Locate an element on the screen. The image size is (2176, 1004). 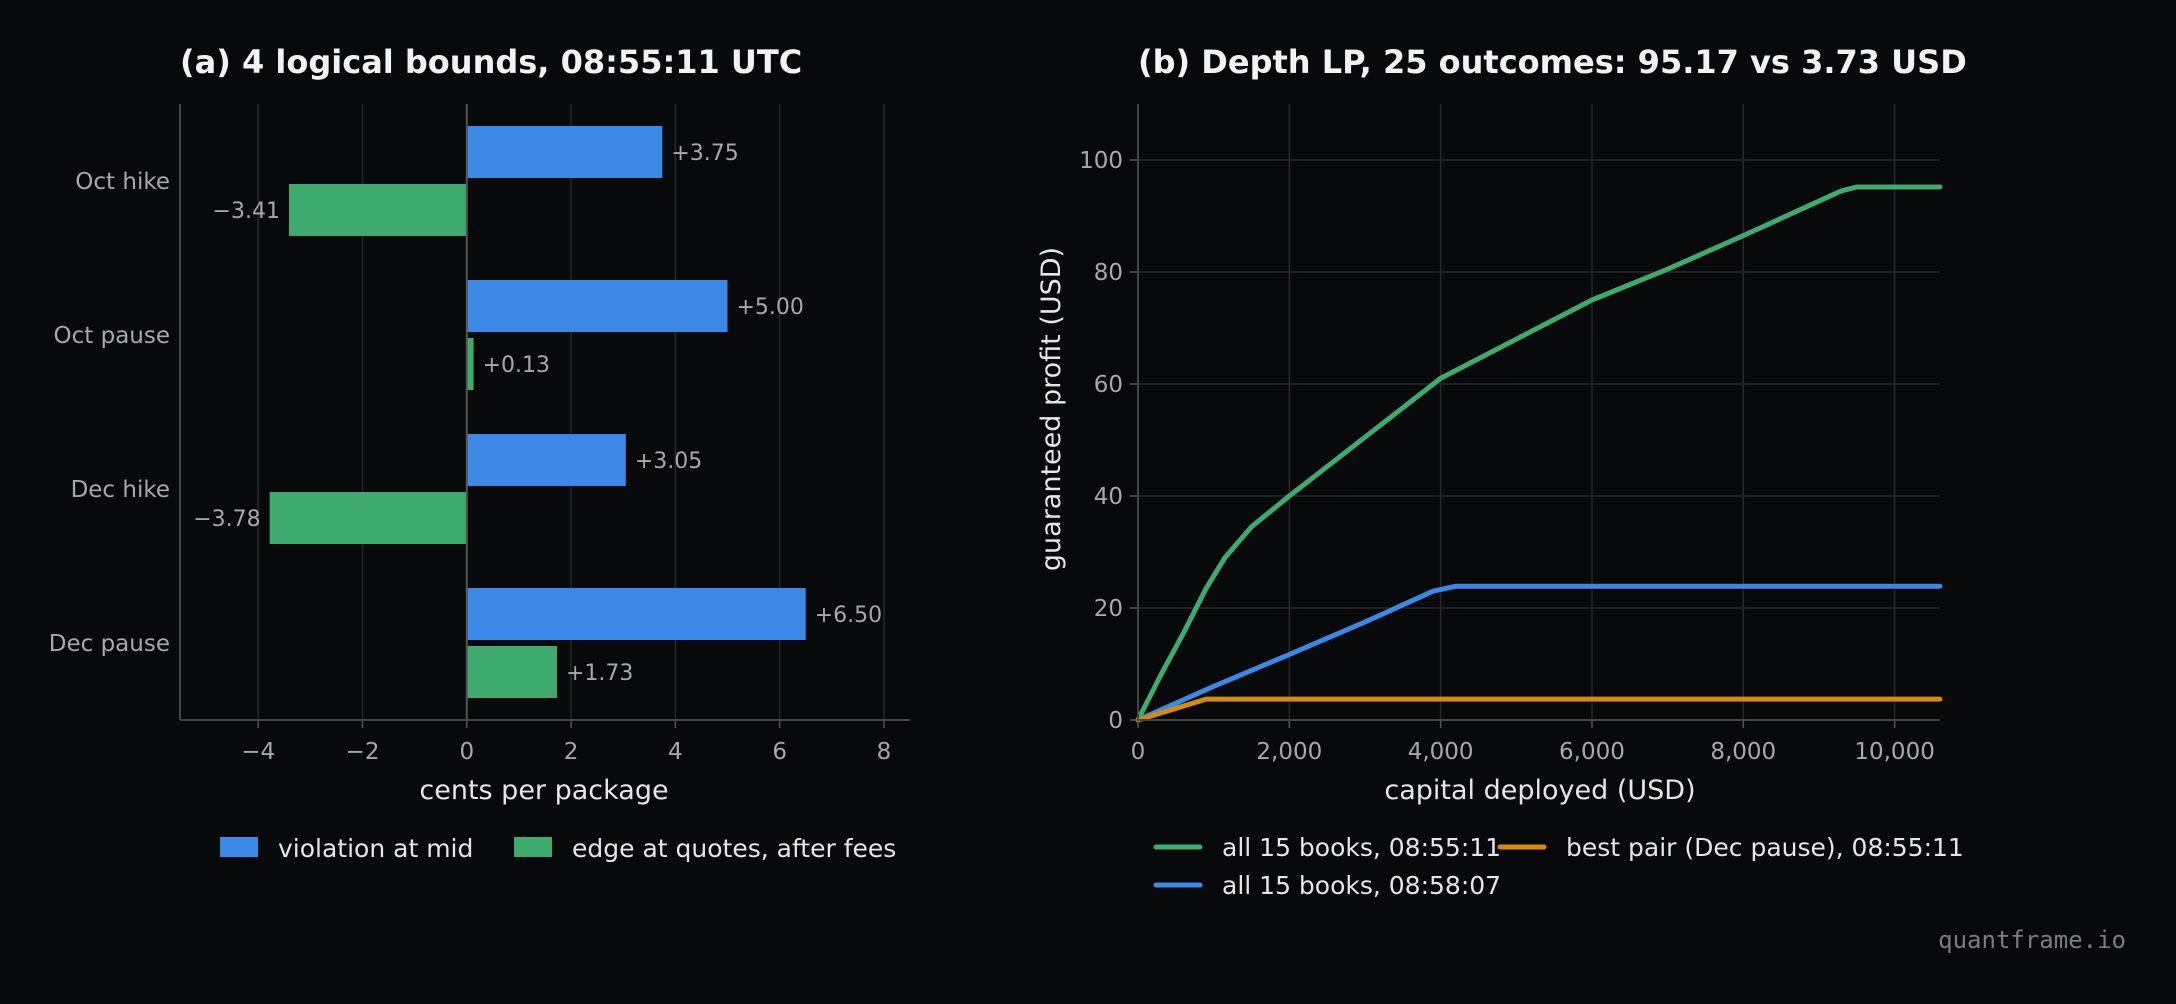
y-tick-label: 100 is located at coordinates (1101, 161).